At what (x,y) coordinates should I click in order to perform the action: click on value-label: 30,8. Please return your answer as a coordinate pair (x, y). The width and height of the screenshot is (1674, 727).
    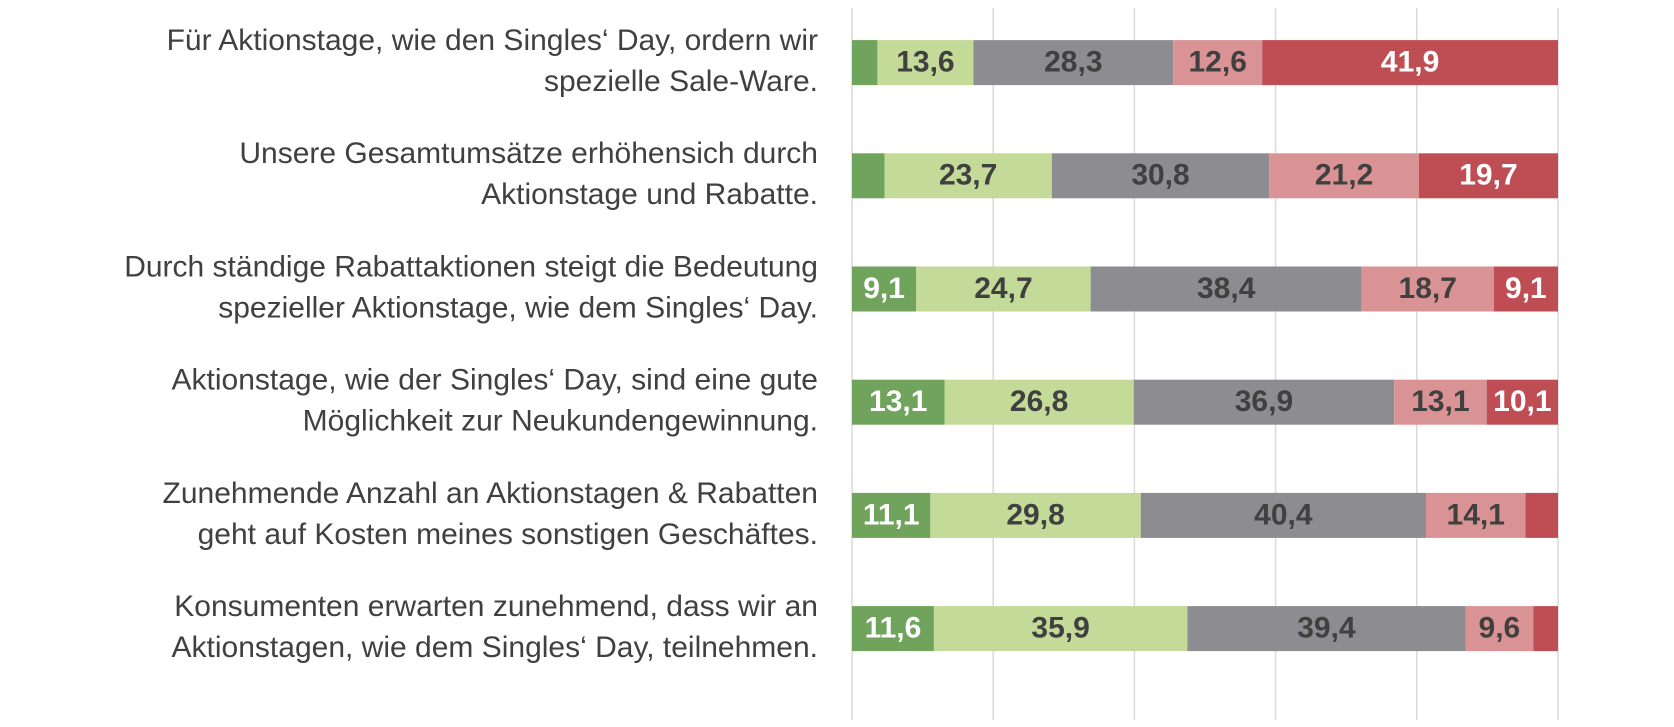
    Looking at the image, I should click on (1160, 175).